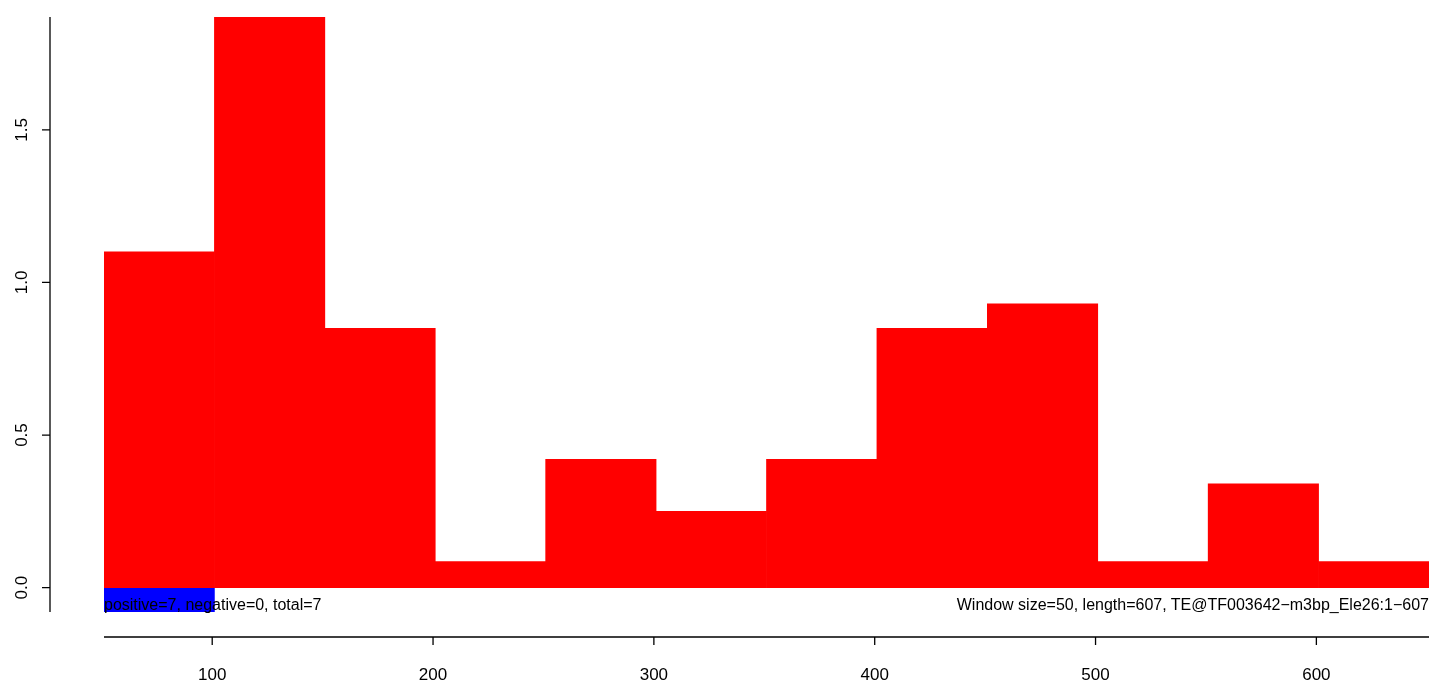 The height and width of the screenshot is (686, 1429). I want to click on y-tick-label: 0.0, so click(21, 587).